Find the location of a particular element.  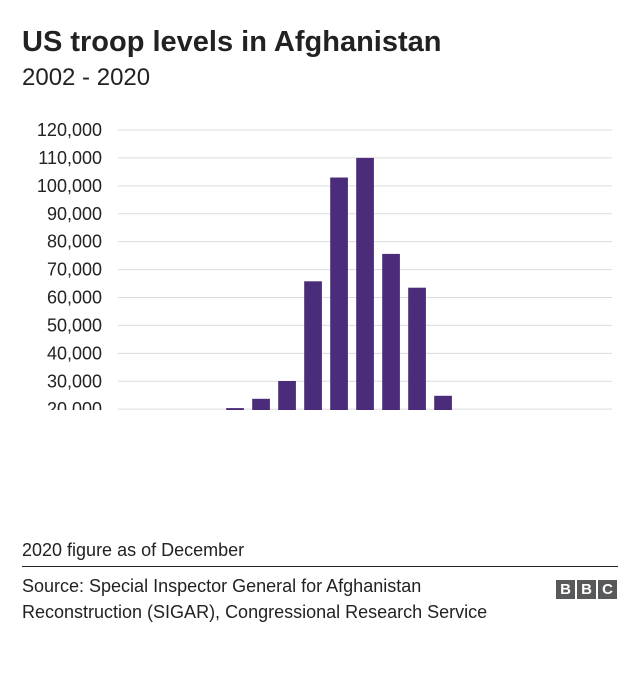

y-tick-label: 20,000 is located at coordinates (74, 404).